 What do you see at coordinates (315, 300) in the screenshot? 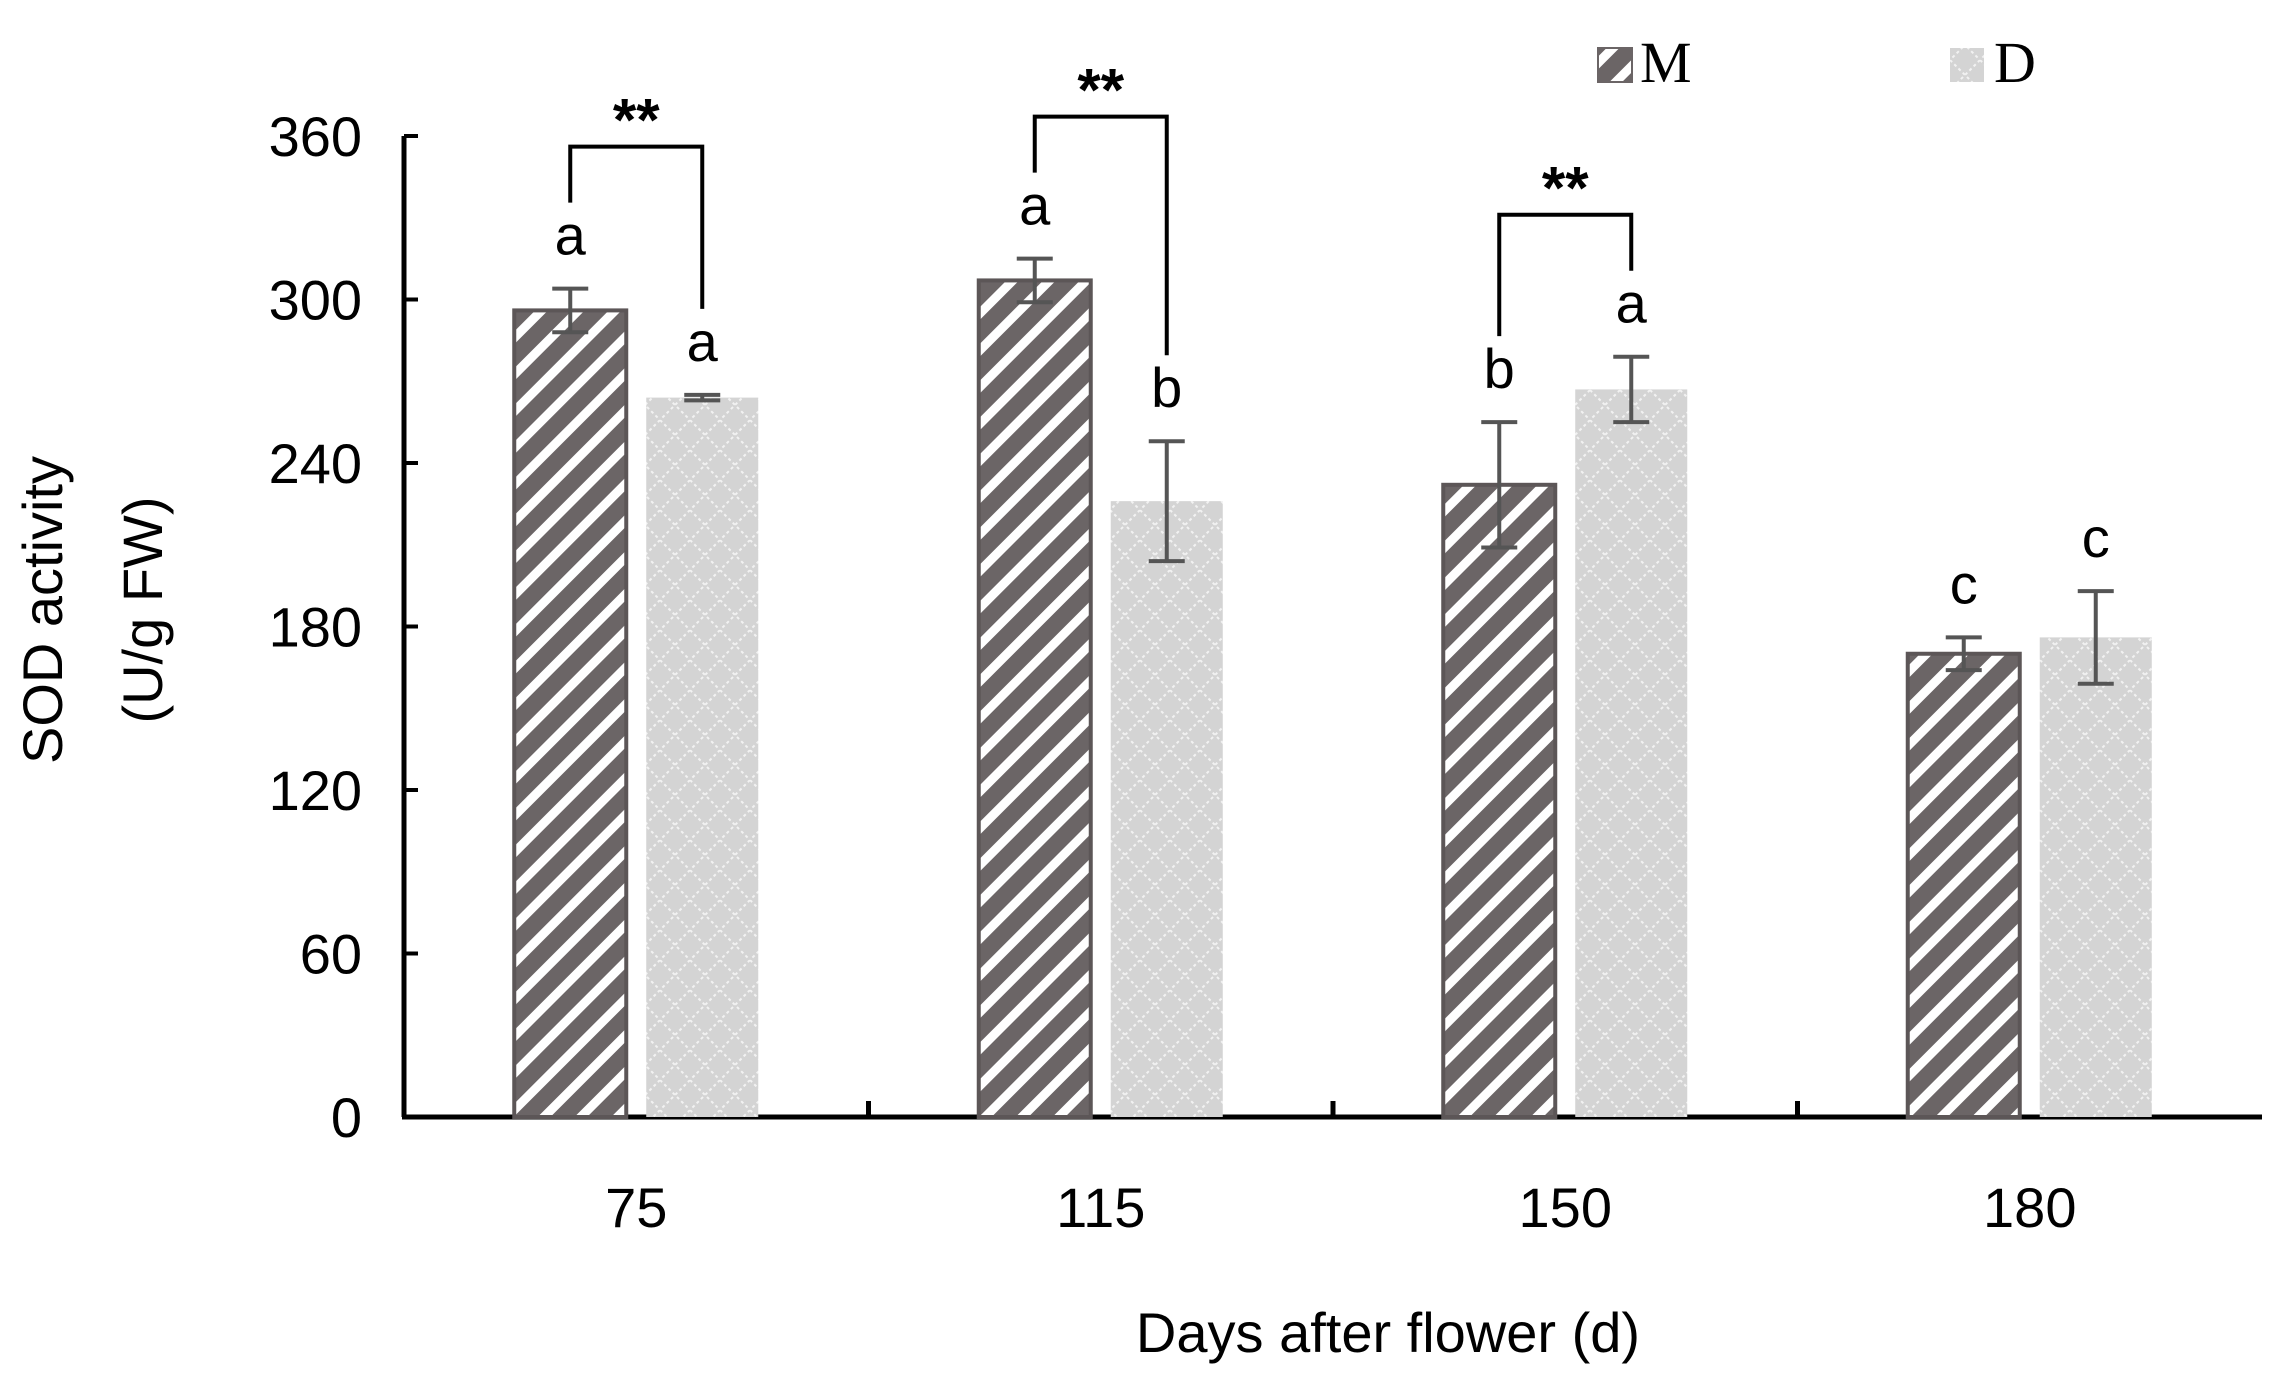
I see `y-tick-label: 300` at bounding box center [315, 300].